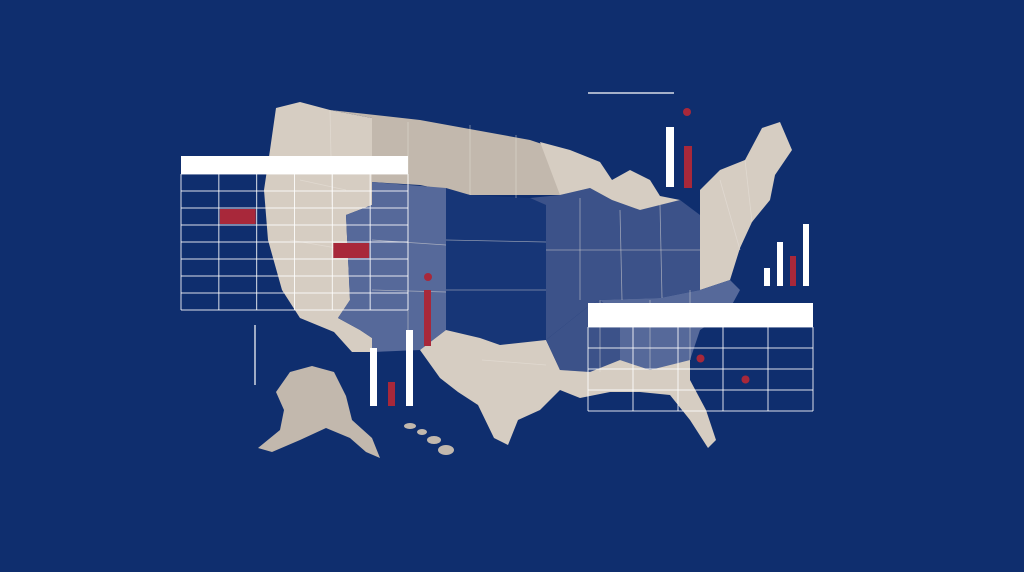 The width and height of the screenshot is (1024, 572). Describe the element at coordinates (429, 439) in the screenshot. I see `hawaii` at that location.